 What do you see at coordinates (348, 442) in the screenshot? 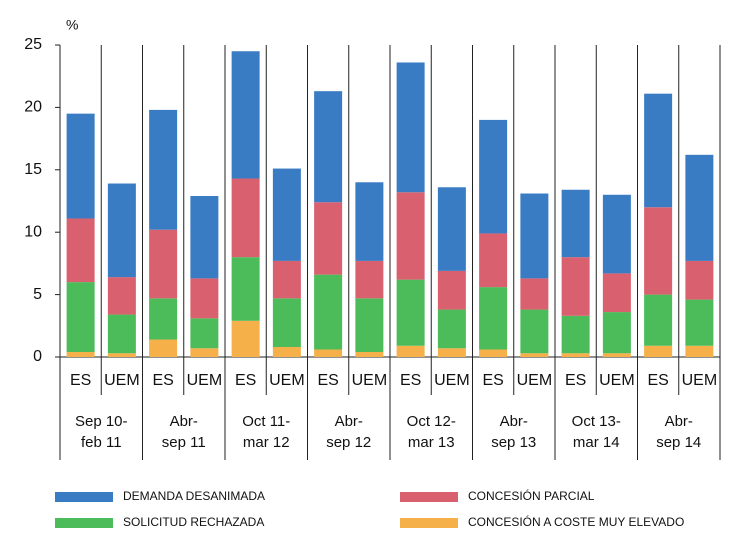
I see `group-label: sep 12` at bounding box center [348, 442].